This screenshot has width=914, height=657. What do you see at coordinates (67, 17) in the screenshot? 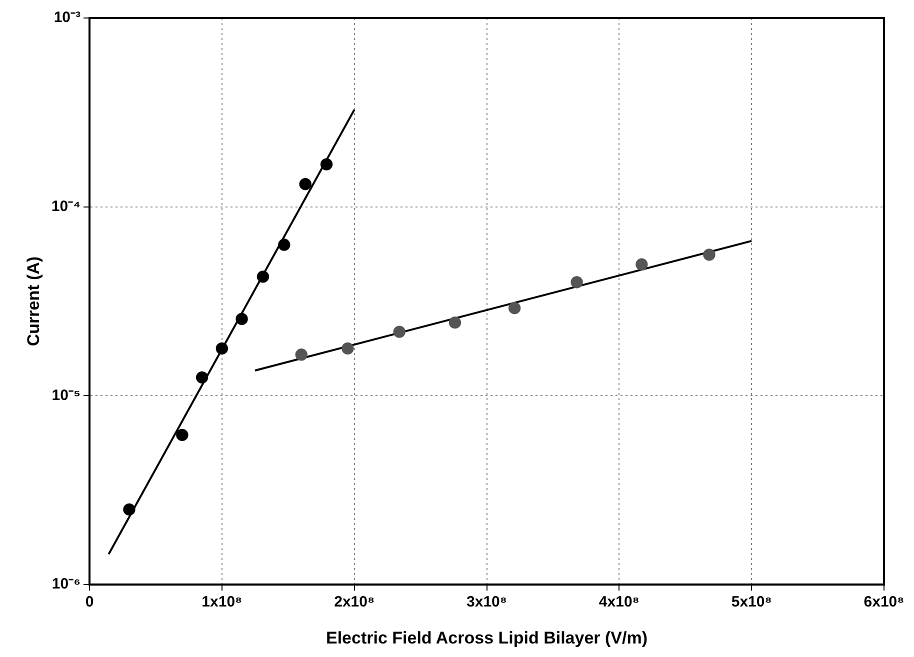
I see `y-tick-label: 10⁻³` at bounding box center [67, 17].